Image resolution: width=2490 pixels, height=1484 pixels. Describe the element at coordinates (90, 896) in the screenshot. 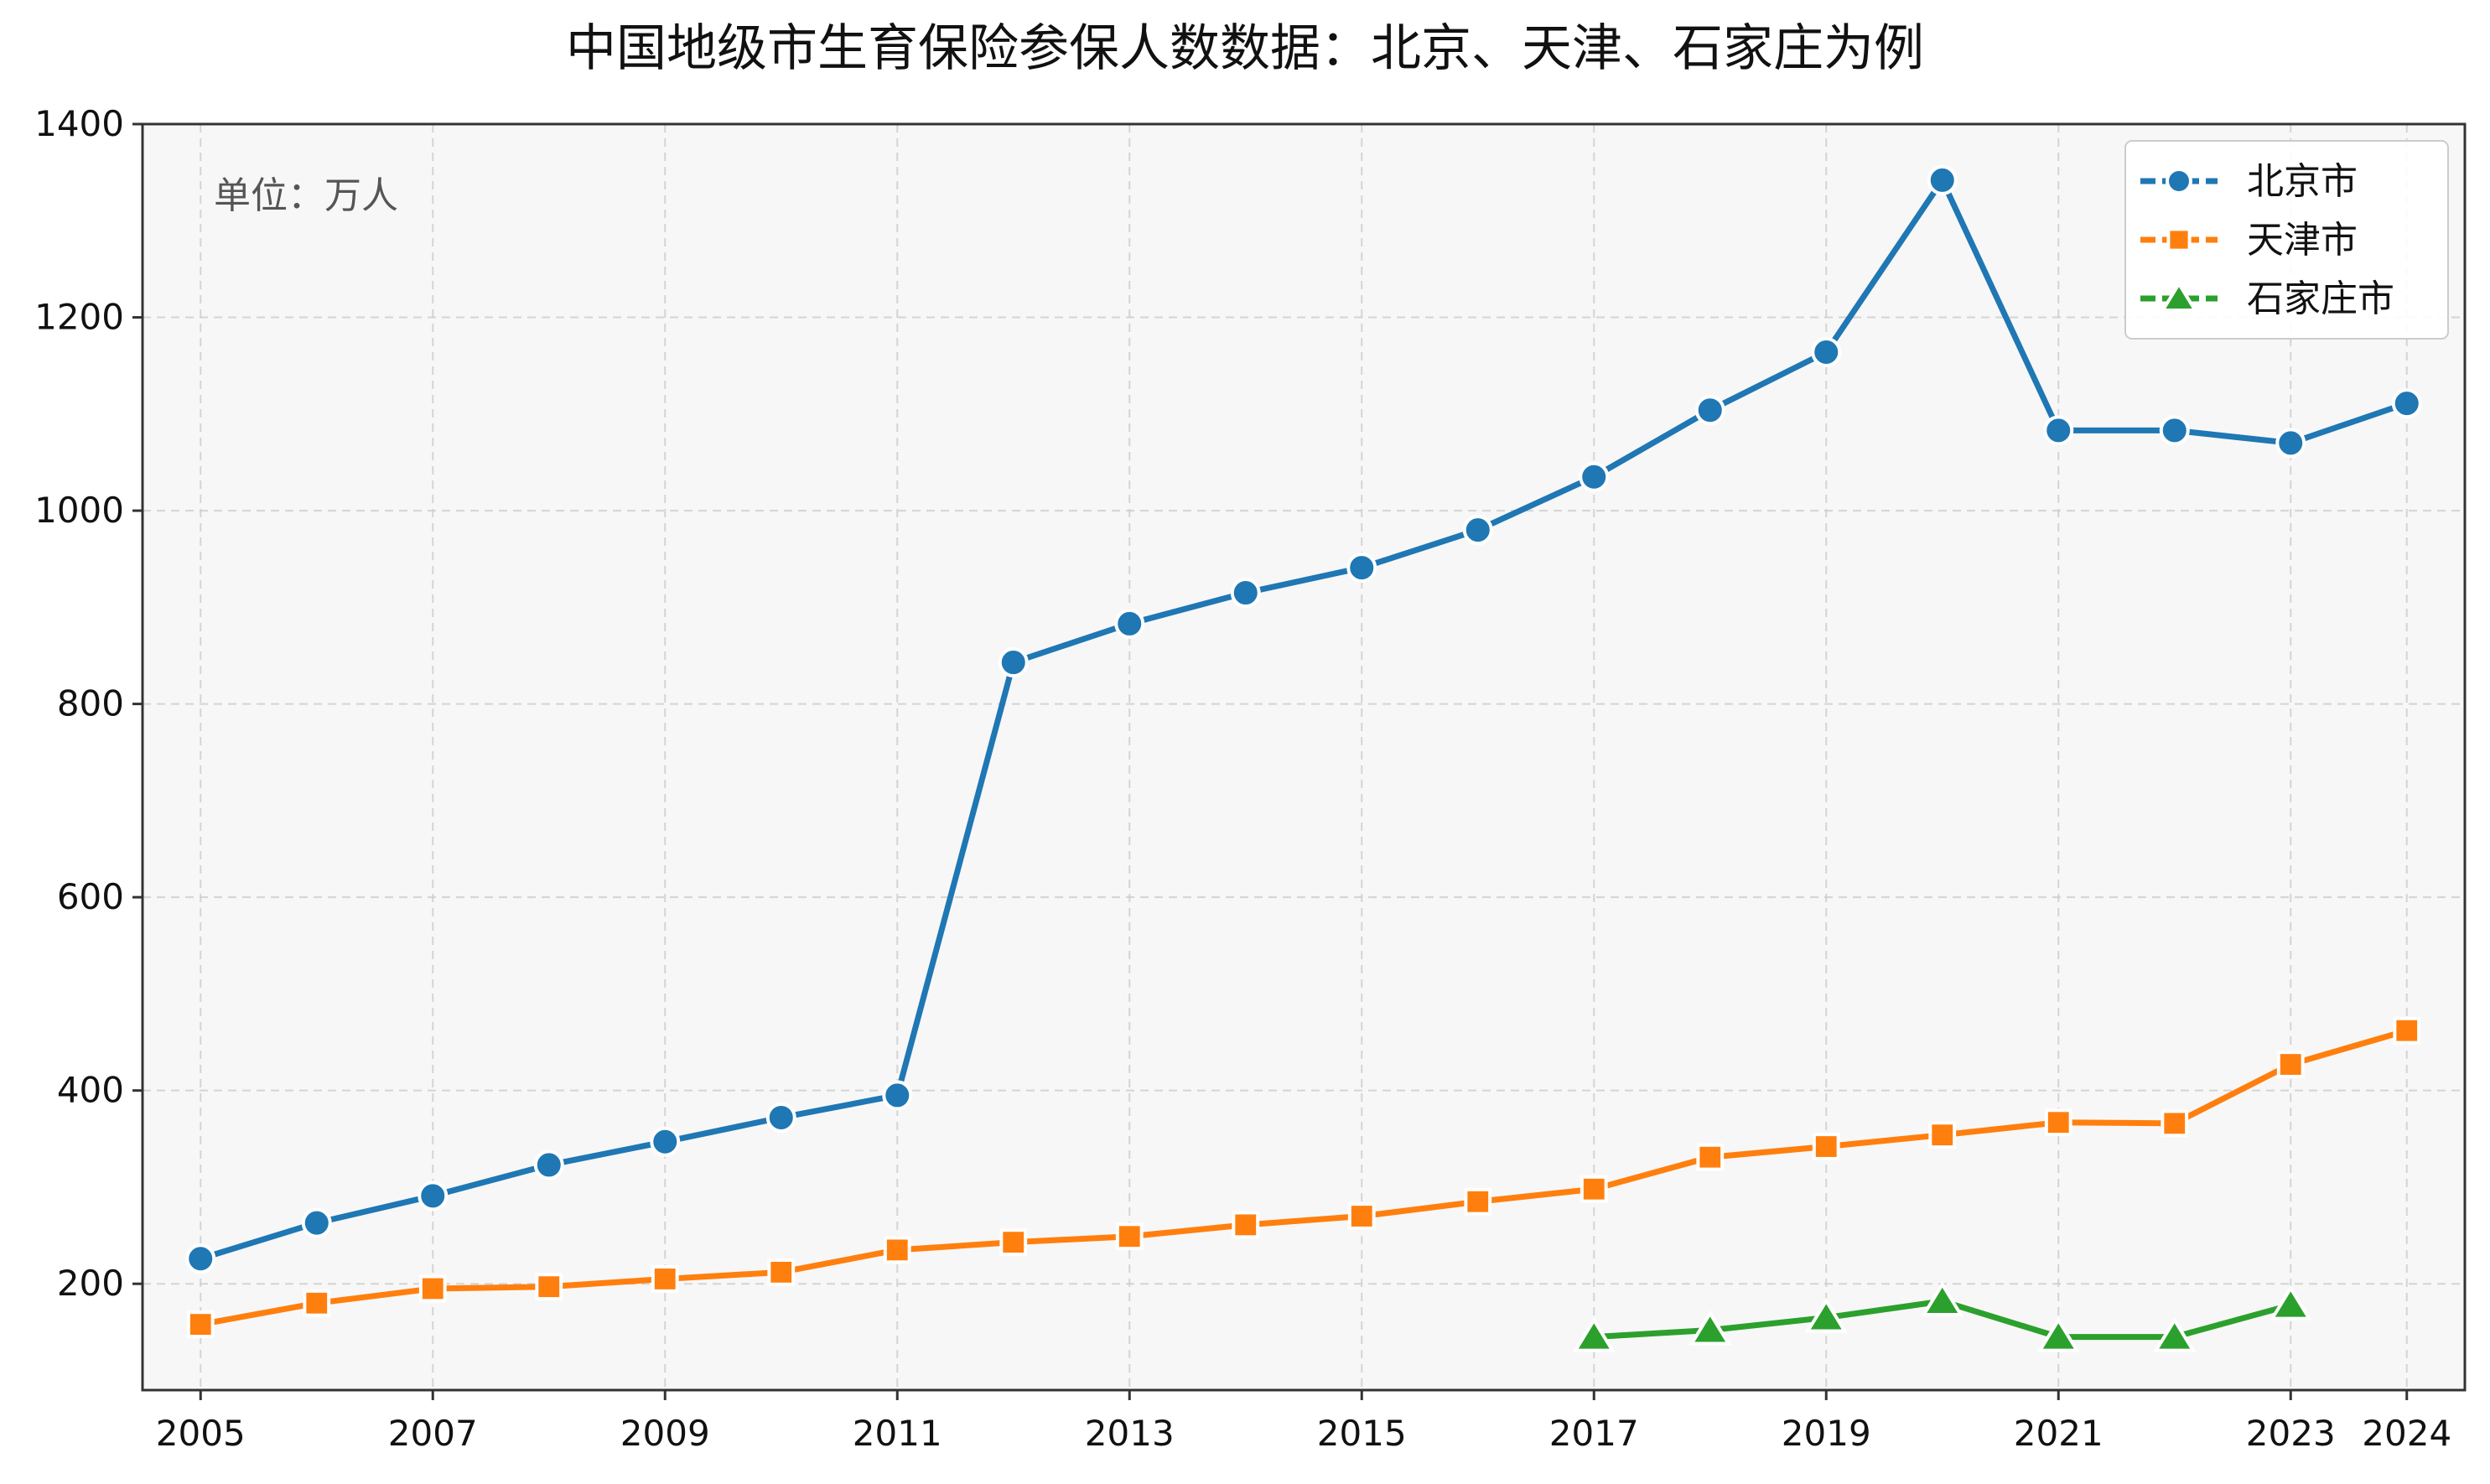

I see `y-tick-label: 600` at that location.